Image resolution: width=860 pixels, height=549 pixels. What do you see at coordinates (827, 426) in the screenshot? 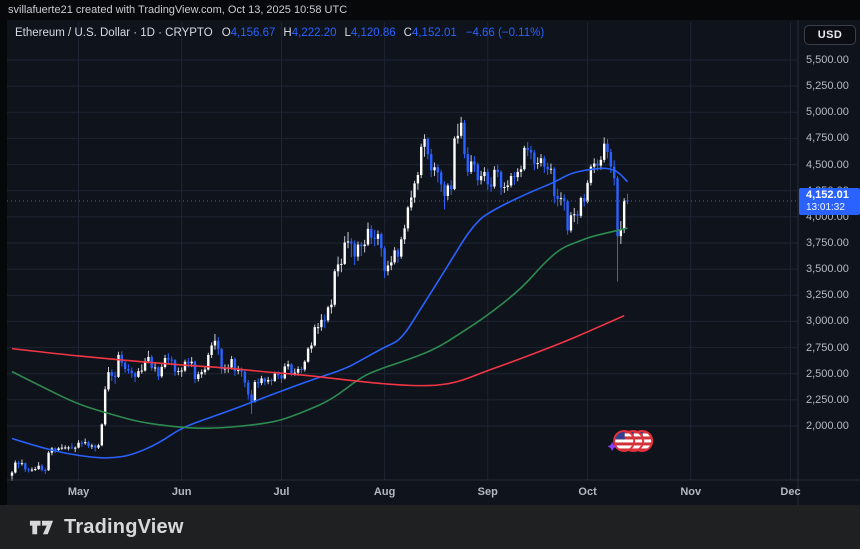
I see `price-scale-label: 2,000.00` at bounding box center [827, 426].